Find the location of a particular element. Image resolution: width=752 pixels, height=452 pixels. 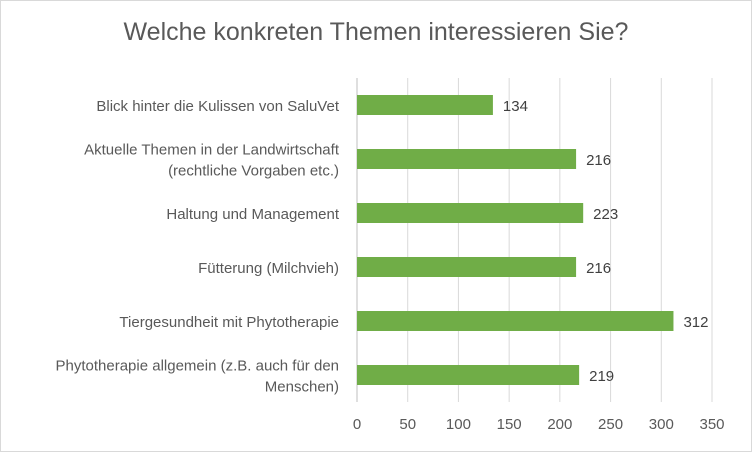

category-label: Fütterung (Milchvieh) is located at coordinates (268, 268).